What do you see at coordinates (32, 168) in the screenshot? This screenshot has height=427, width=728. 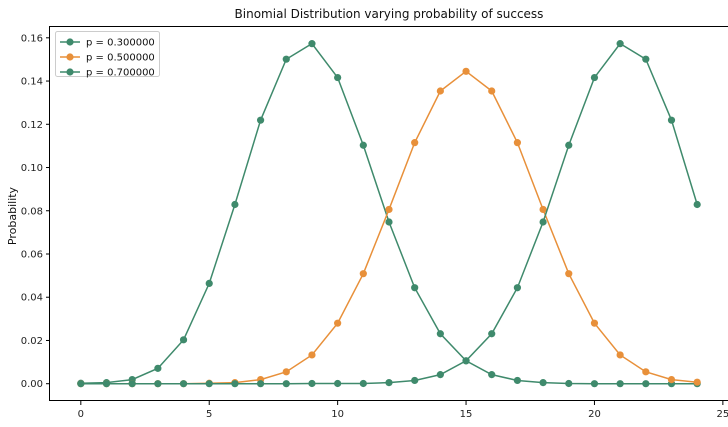 I see `y-tick-label: 0.10` at bounding box center [32, 168].